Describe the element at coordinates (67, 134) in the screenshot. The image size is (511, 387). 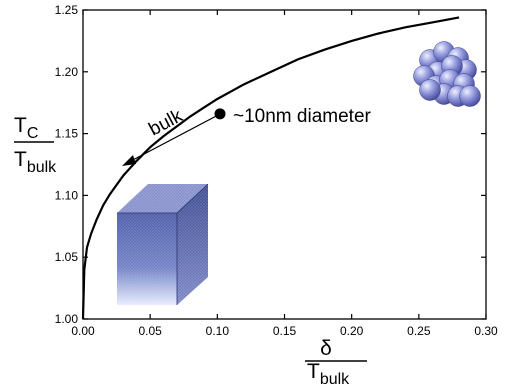
I see `y-tick-label: 1.15` at that location.